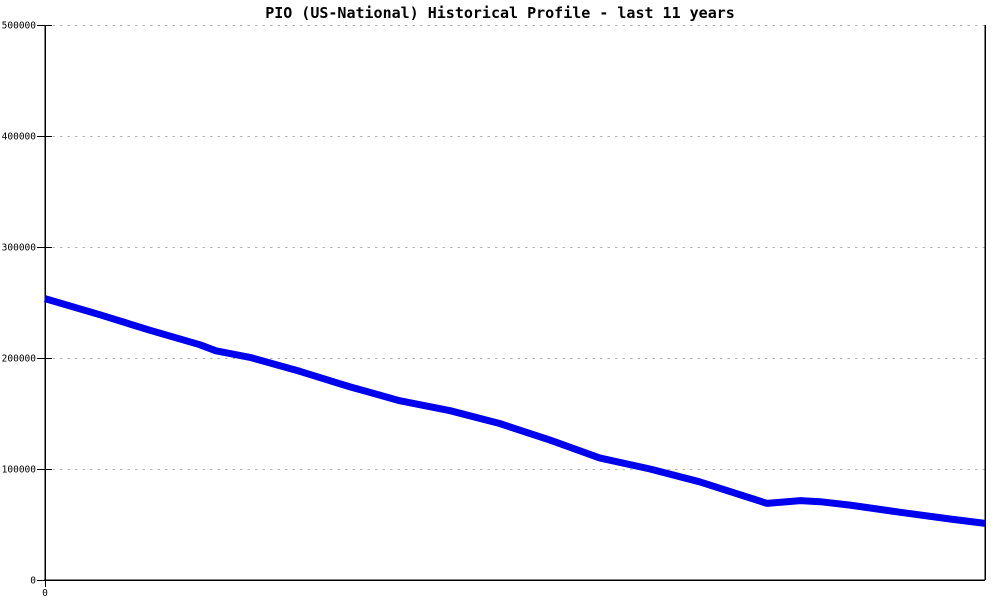 The height and width of the screenshot is (600, 1000). I want to click on y-tick-label-400000: 400000, so click(19, 137).